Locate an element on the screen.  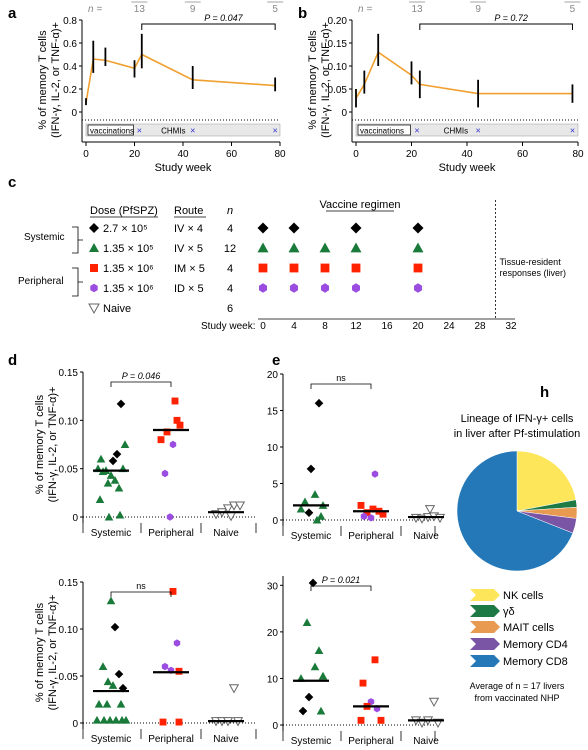
y-tick-label: 0.6 is located at coordinates (70, 44).